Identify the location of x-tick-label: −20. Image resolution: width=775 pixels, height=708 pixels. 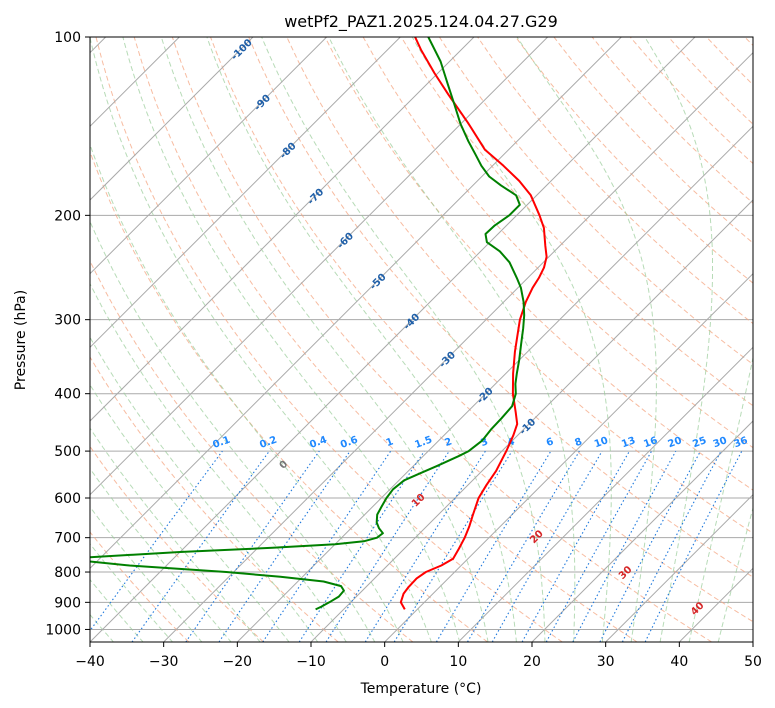
(238, 662).